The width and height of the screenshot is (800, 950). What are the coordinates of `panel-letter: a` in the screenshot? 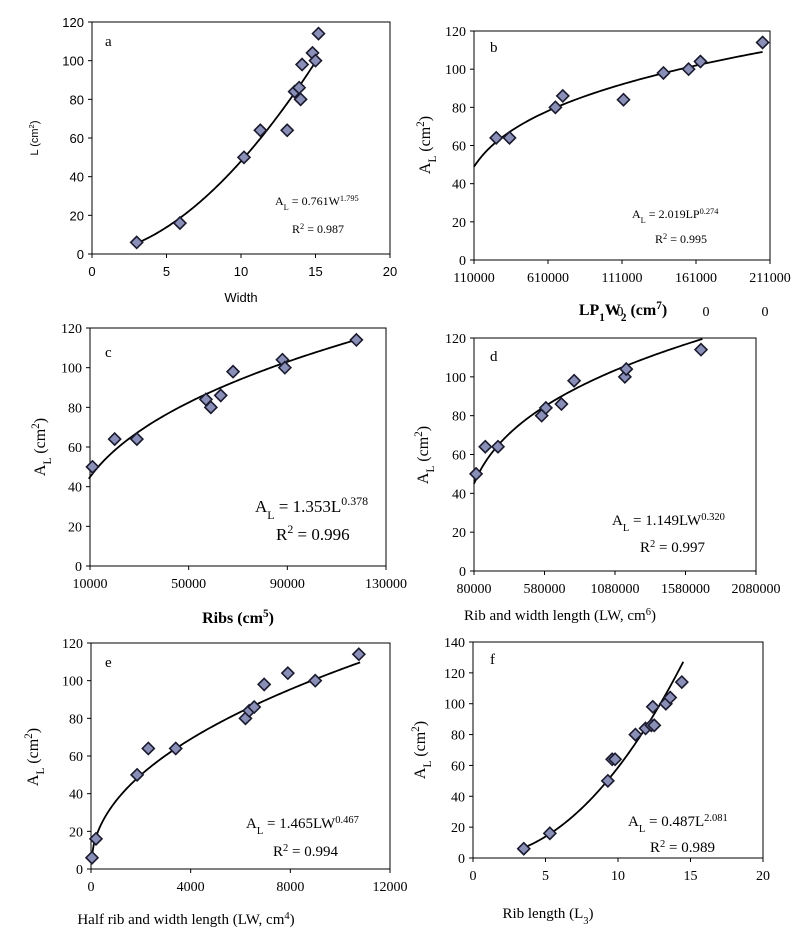 It's located at (108, 42).